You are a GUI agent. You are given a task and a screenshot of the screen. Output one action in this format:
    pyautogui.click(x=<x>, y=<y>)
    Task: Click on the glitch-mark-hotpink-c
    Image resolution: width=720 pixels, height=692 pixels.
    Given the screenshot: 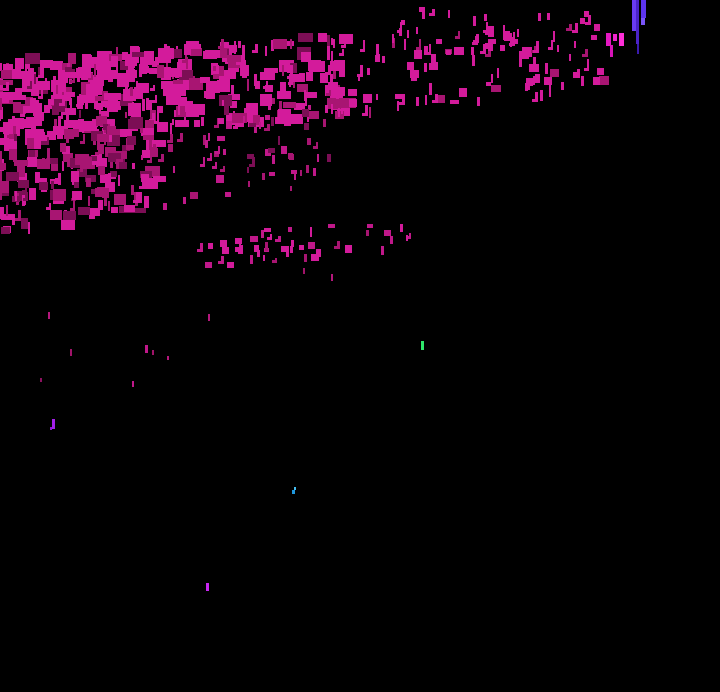 What is the action you would take?
    pyautogui.click(x=621, y=39)
    